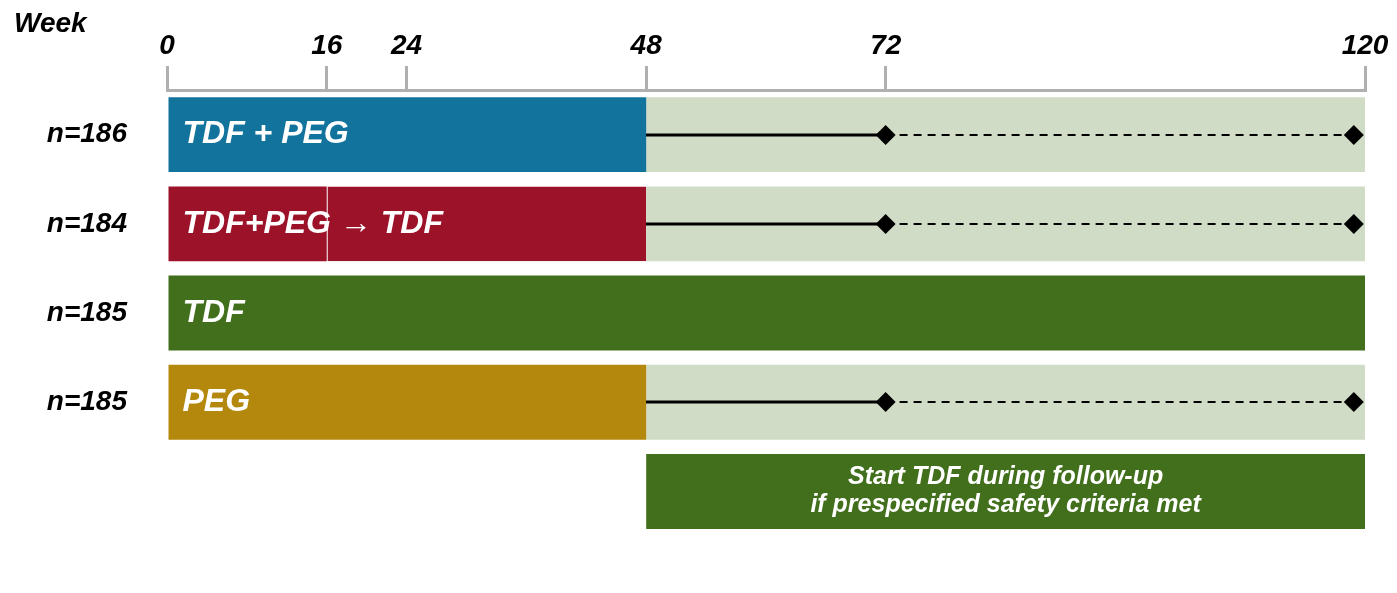  Describe the element at coordinates (51, 22) in the screenshot. I see `x-axis-title: Week` at that location.